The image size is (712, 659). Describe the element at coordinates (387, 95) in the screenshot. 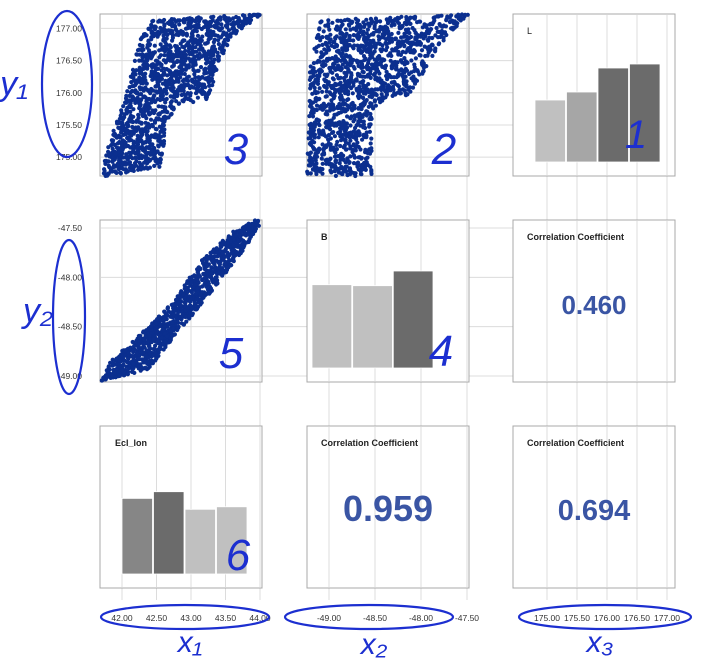

I see `scatter-series-r1c2` at that location.